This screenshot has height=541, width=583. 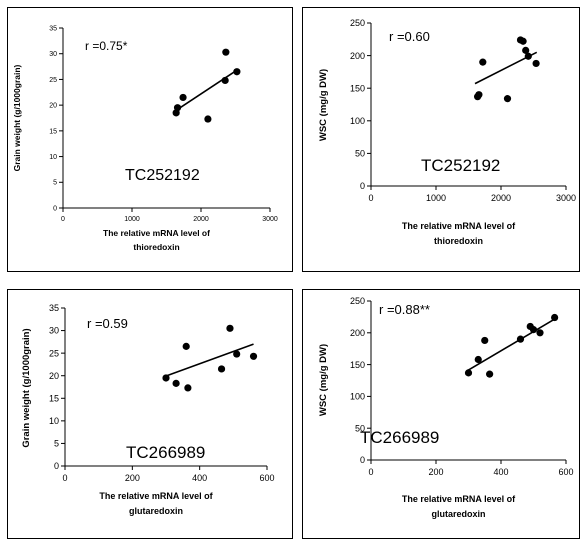 I want to click on x-tick-label-grain-thio: 1000, so click(x=132, y=219).